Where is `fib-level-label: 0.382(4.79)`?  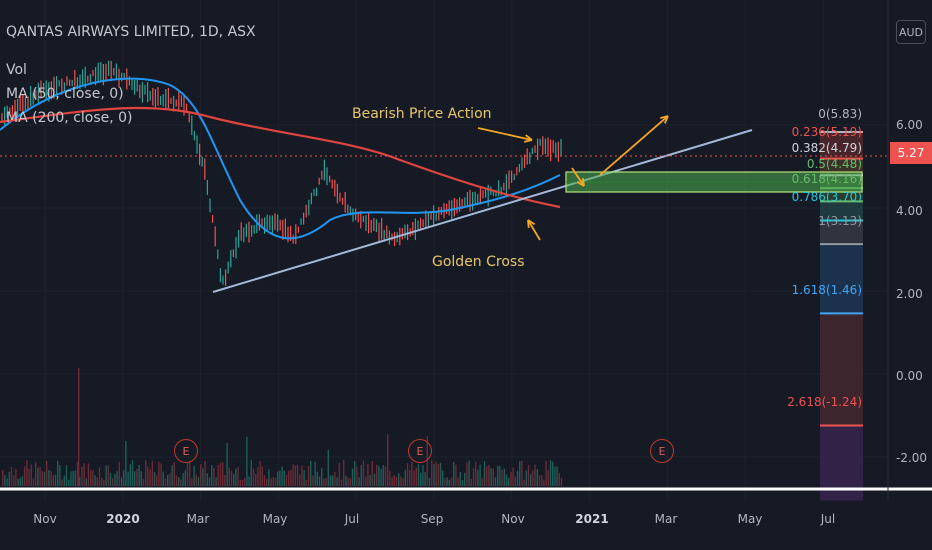
fib-level-label: 0.382(4.79) is located at coordinates (826, 148).